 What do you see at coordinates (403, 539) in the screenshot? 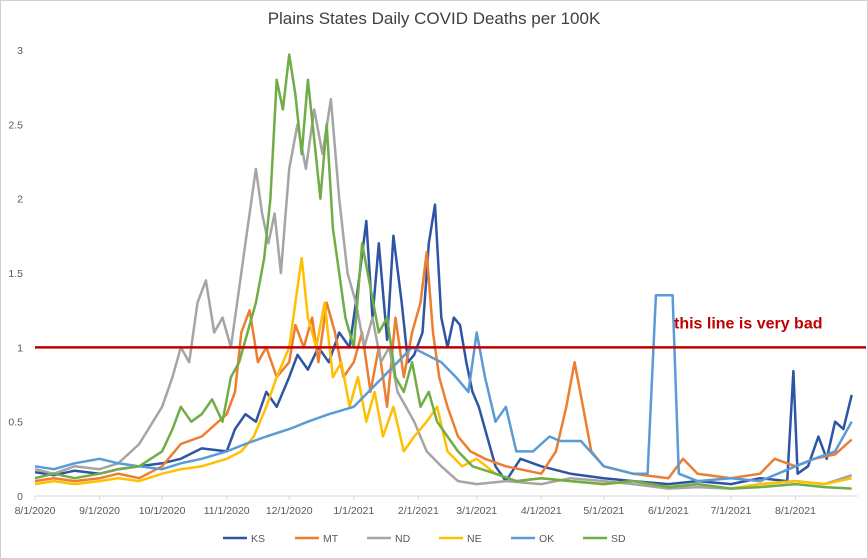
I see `legend-label-nd: ND` at bounding box center [403, 539].